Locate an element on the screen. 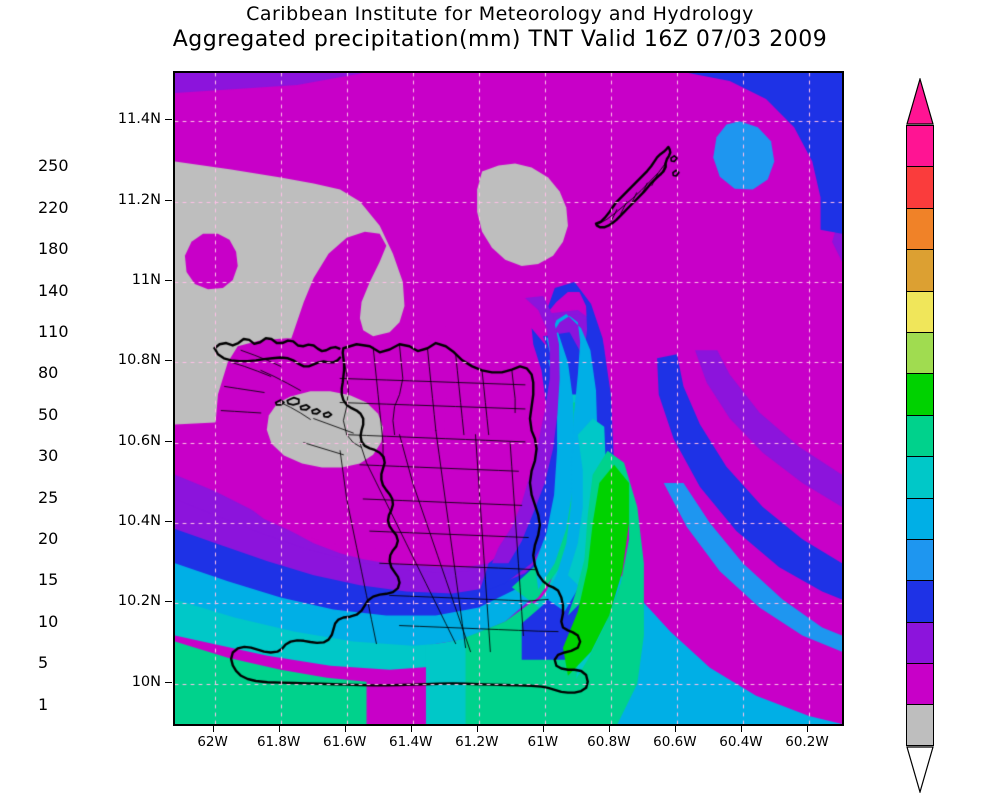  x-tick-label: 60.6W is located at coordinates (675, 742).